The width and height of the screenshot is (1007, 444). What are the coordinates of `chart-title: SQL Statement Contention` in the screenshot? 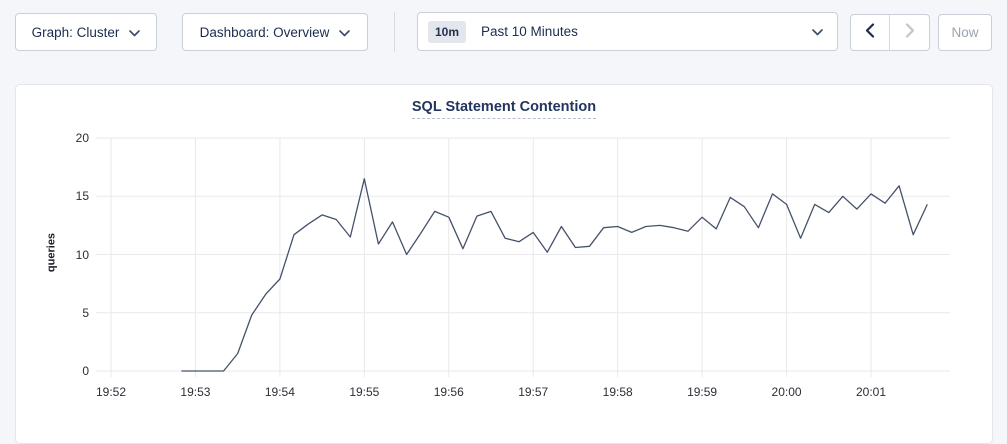 It's located at (504, 109).